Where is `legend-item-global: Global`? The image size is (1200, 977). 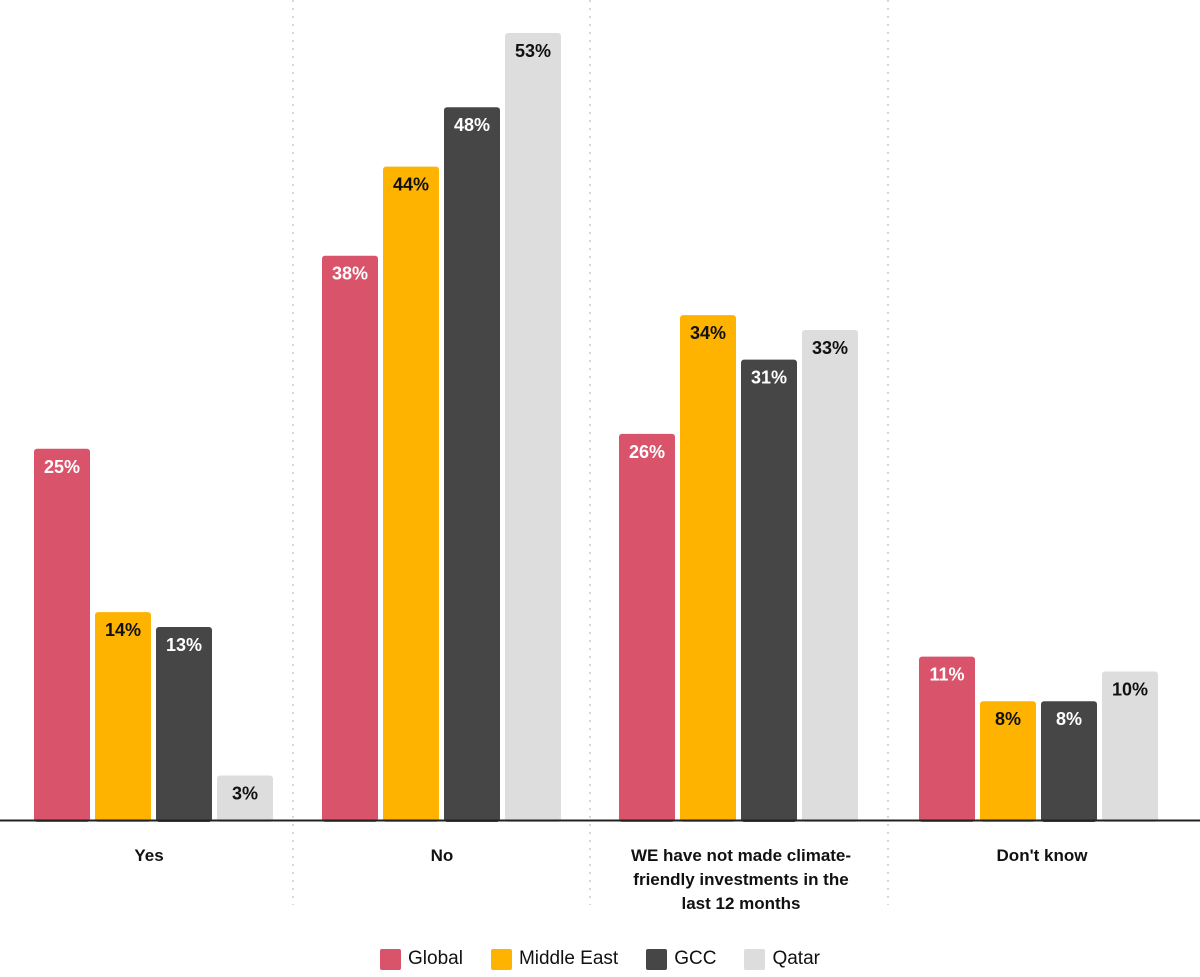
legend-item-global: Global is located at coordinates (421, 959).